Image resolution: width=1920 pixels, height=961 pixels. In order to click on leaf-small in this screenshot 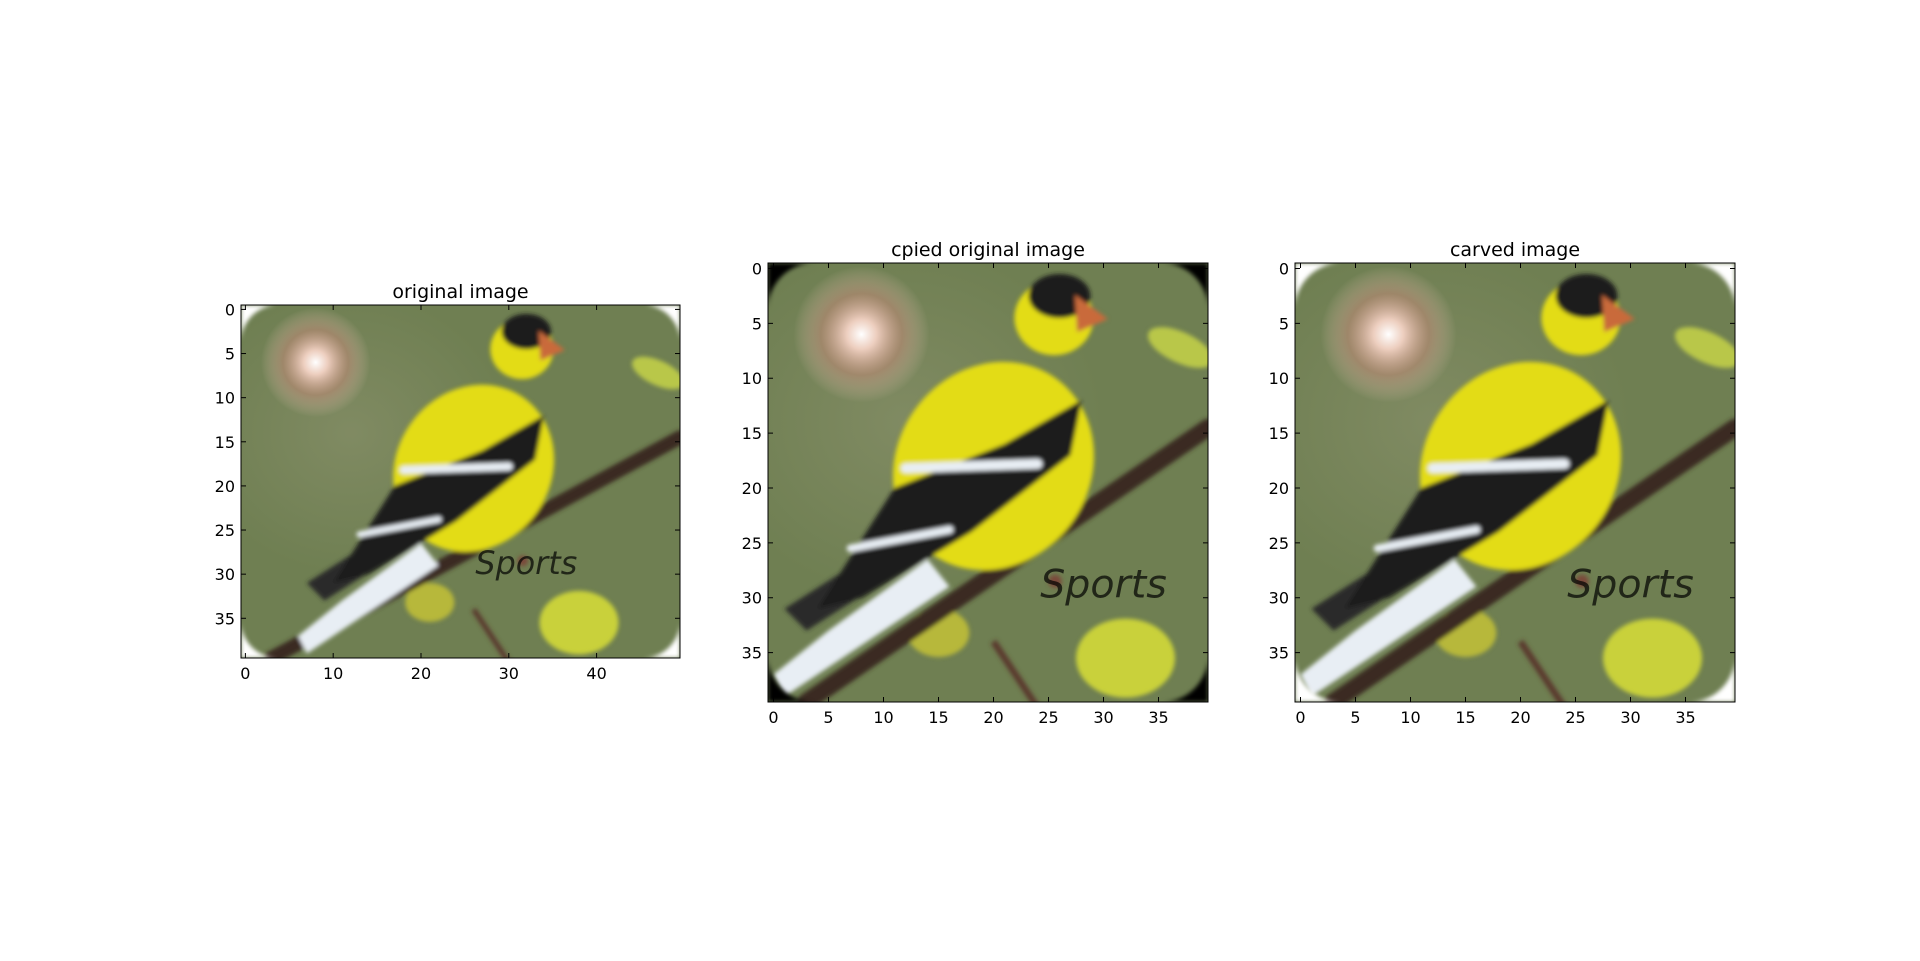, I will do `click(430, 602)`.